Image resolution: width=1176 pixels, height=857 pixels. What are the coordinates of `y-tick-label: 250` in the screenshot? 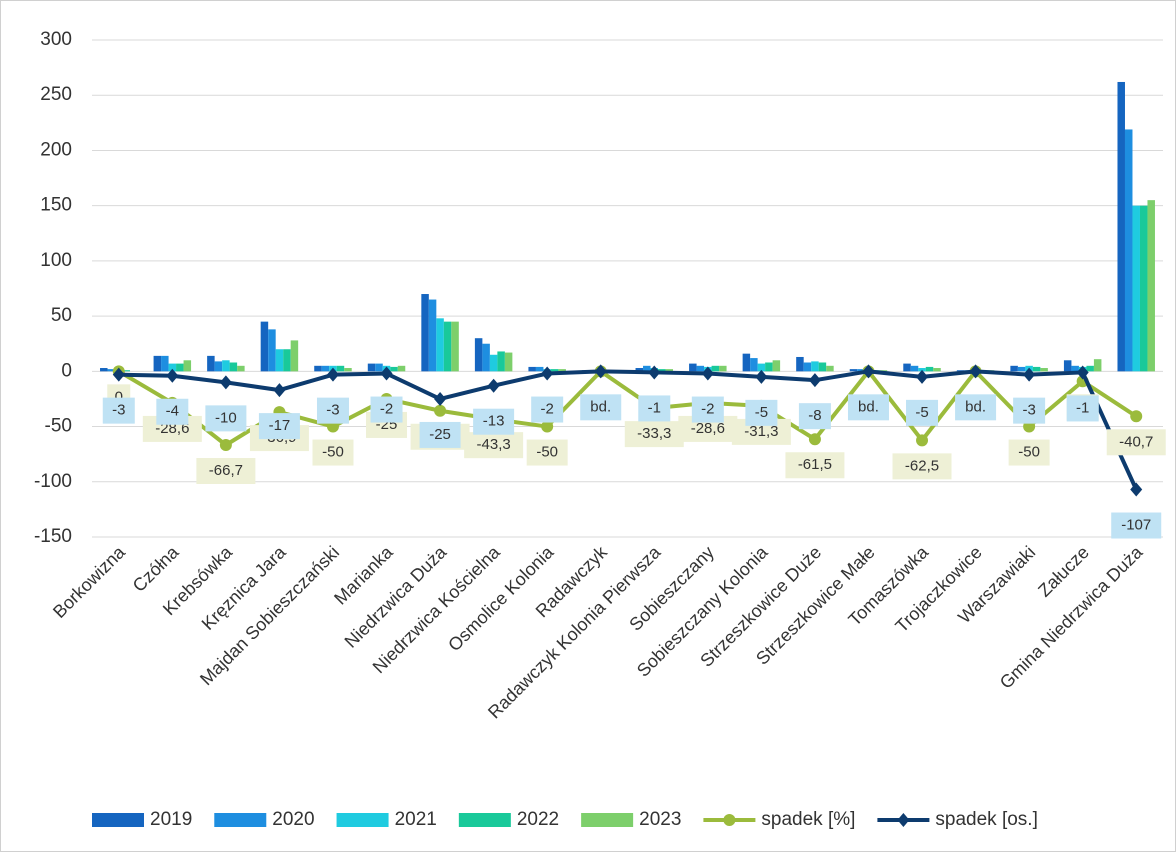 It's located at (56, 94).